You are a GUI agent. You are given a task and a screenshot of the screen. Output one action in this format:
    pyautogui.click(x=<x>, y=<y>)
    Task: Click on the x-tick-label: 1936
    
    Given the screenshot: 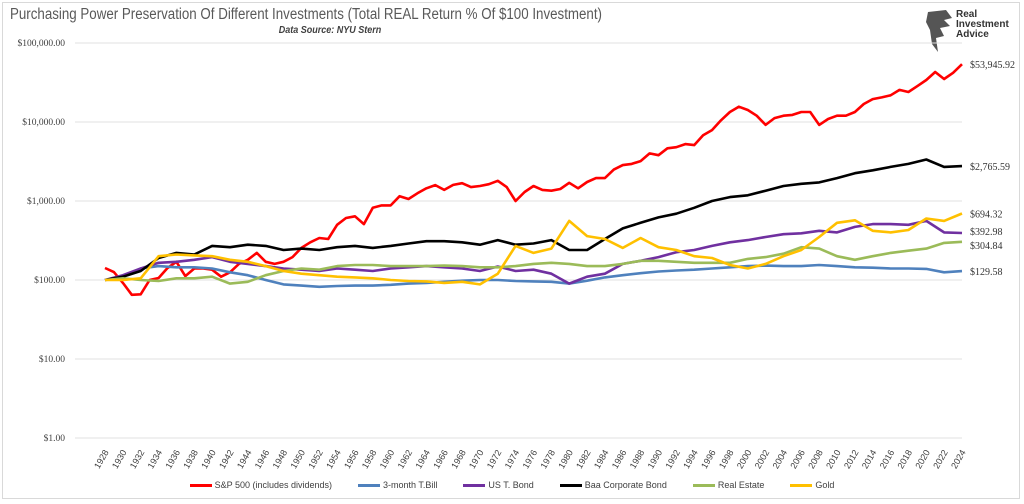 What is the action you would take?
    pyautogui.click(x=172, y=459)
    